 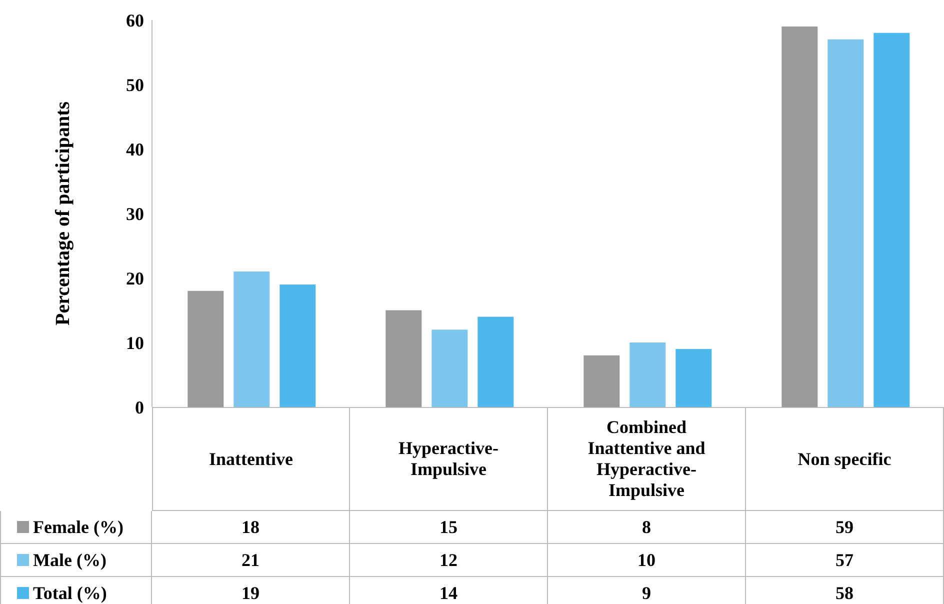 I want to click on data-label: 15, so click(x=449, y=527).